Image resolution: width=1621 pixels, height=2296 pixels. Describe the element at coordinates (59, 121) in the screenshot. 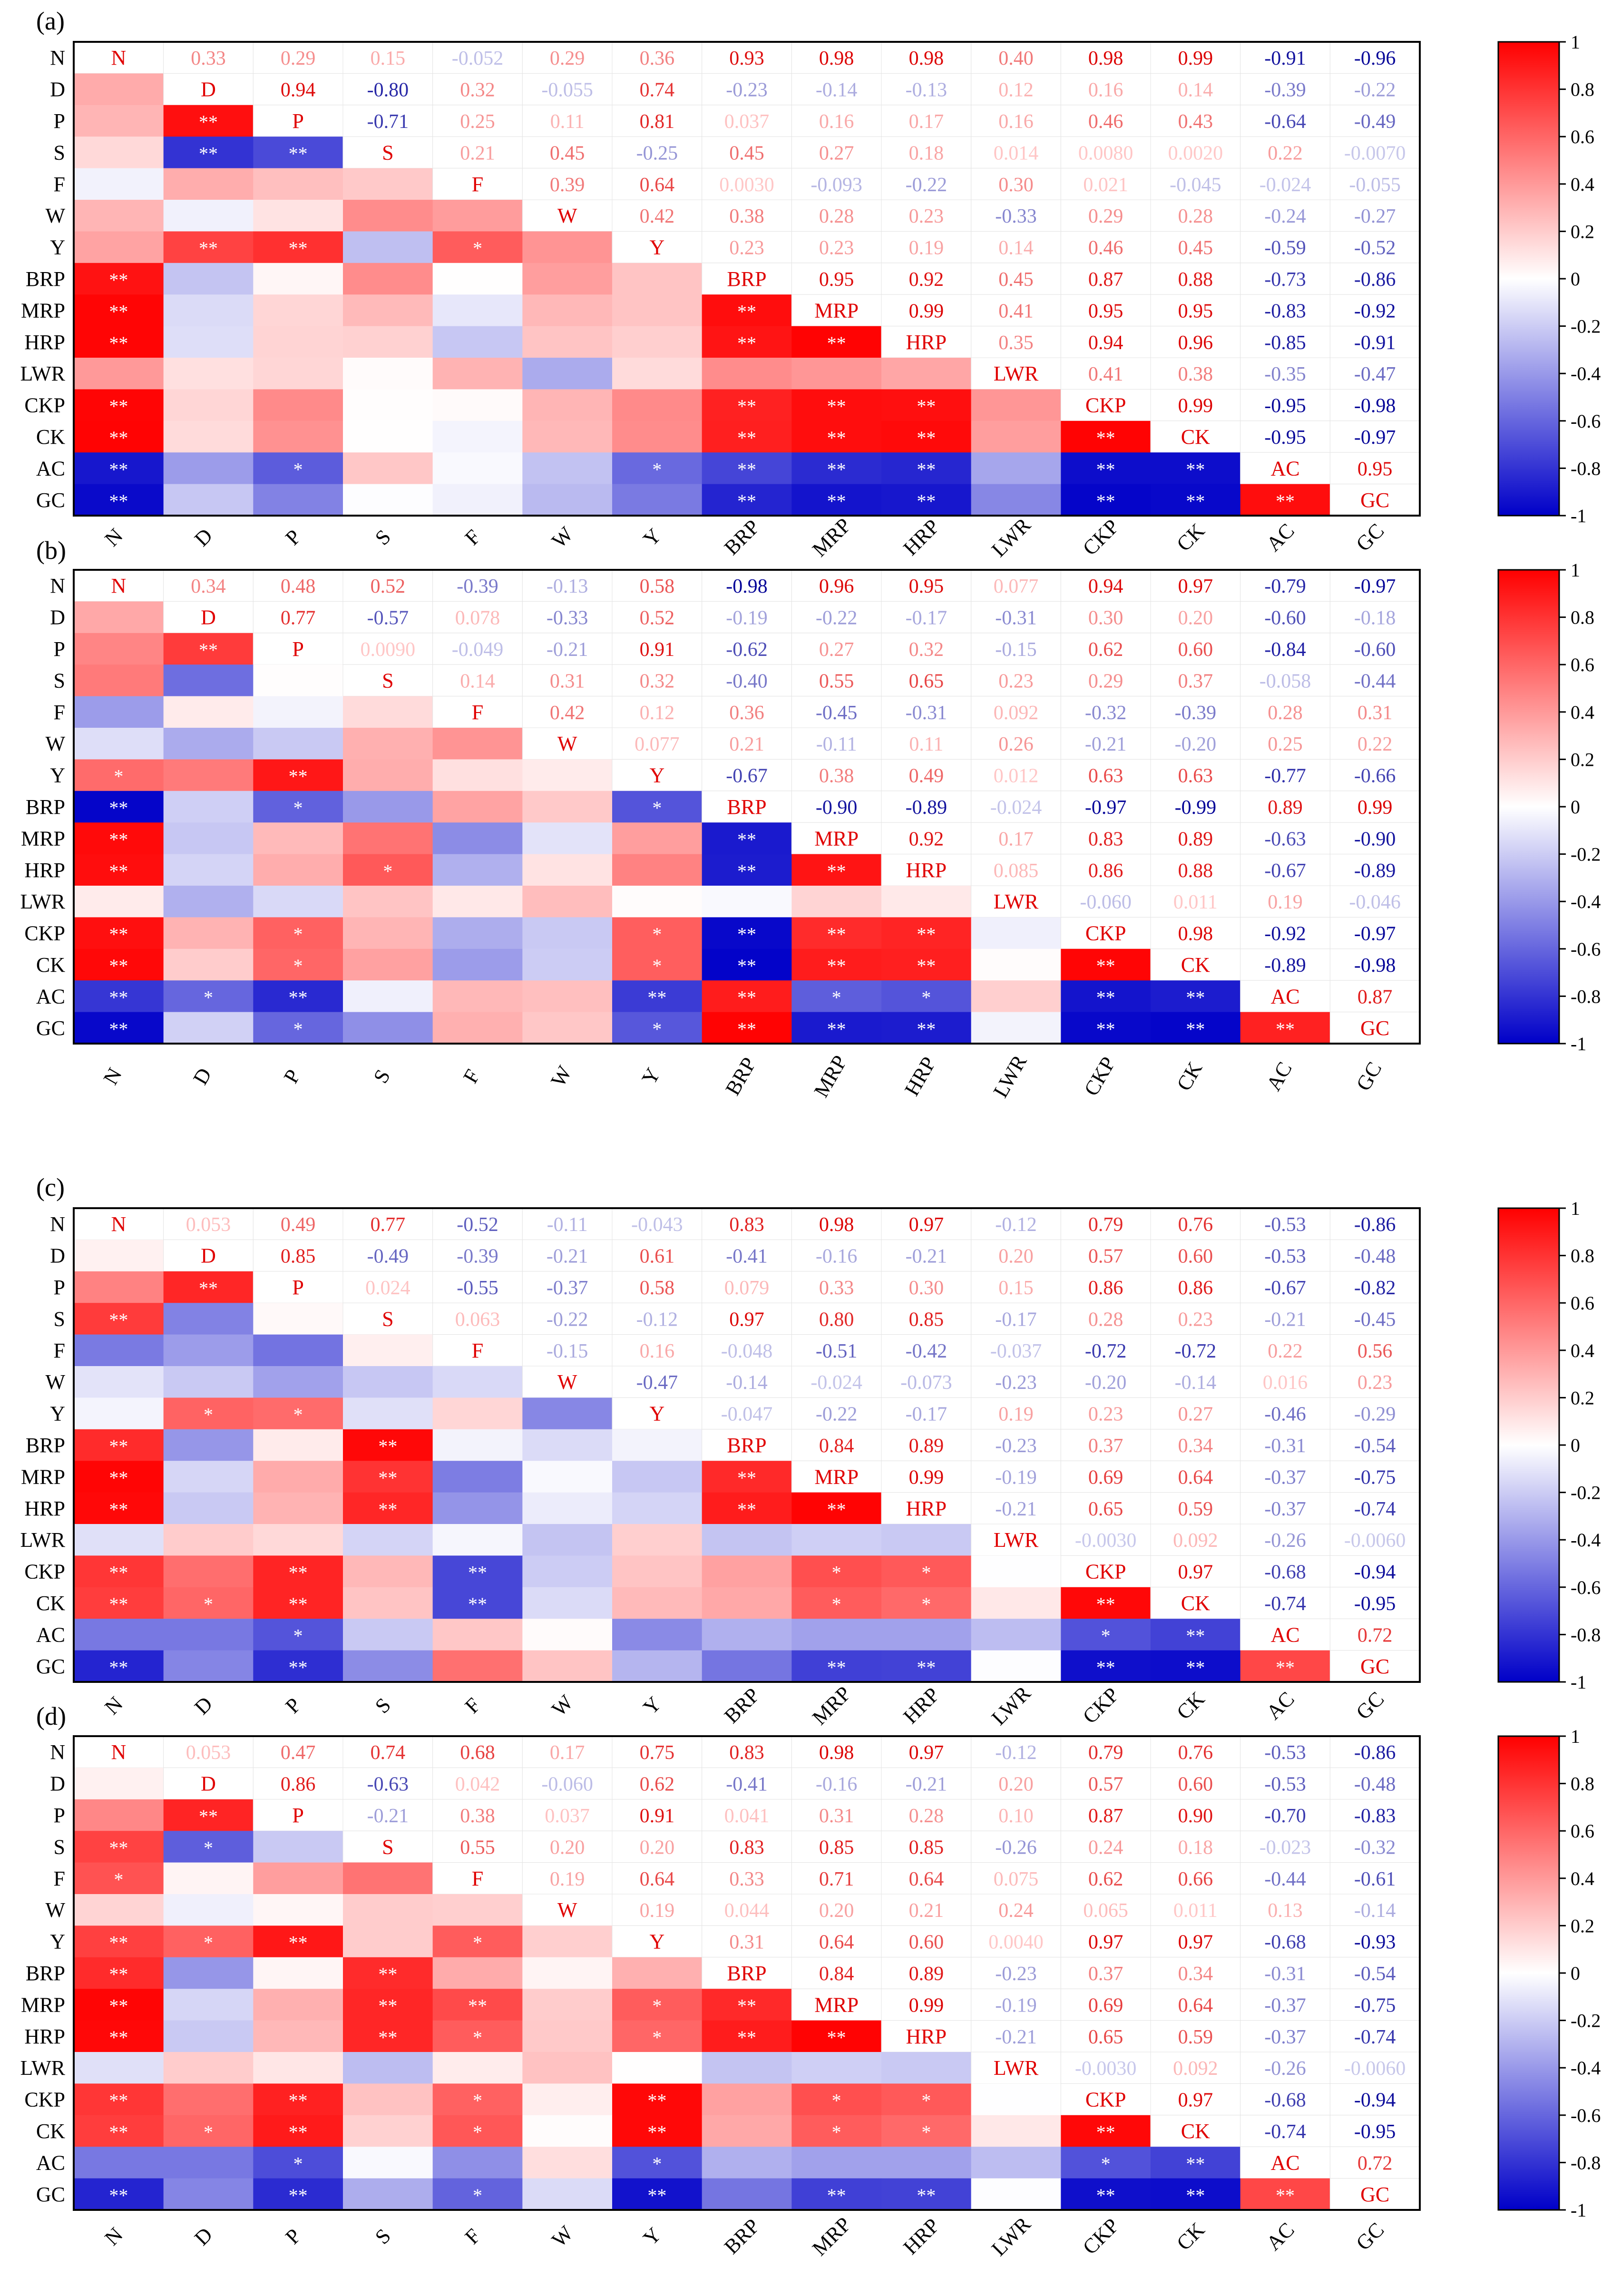

I see `row-label: P` at that location.